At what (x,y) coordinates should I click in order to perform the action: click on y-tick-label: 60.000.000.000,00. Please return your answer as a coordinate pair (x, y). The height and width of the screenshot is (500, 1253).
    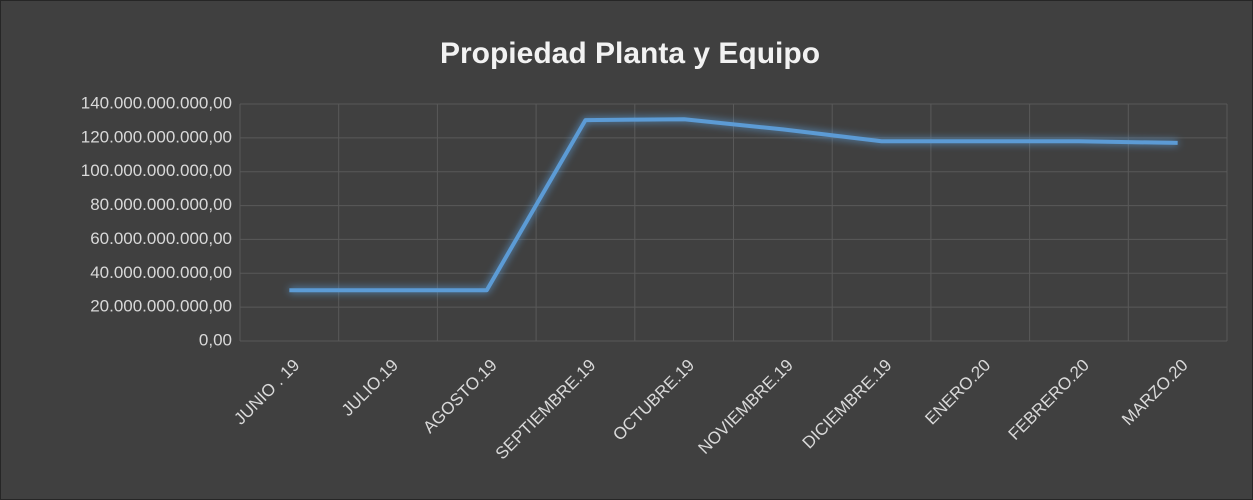
    Looking at the image, I should click on (161, 238).